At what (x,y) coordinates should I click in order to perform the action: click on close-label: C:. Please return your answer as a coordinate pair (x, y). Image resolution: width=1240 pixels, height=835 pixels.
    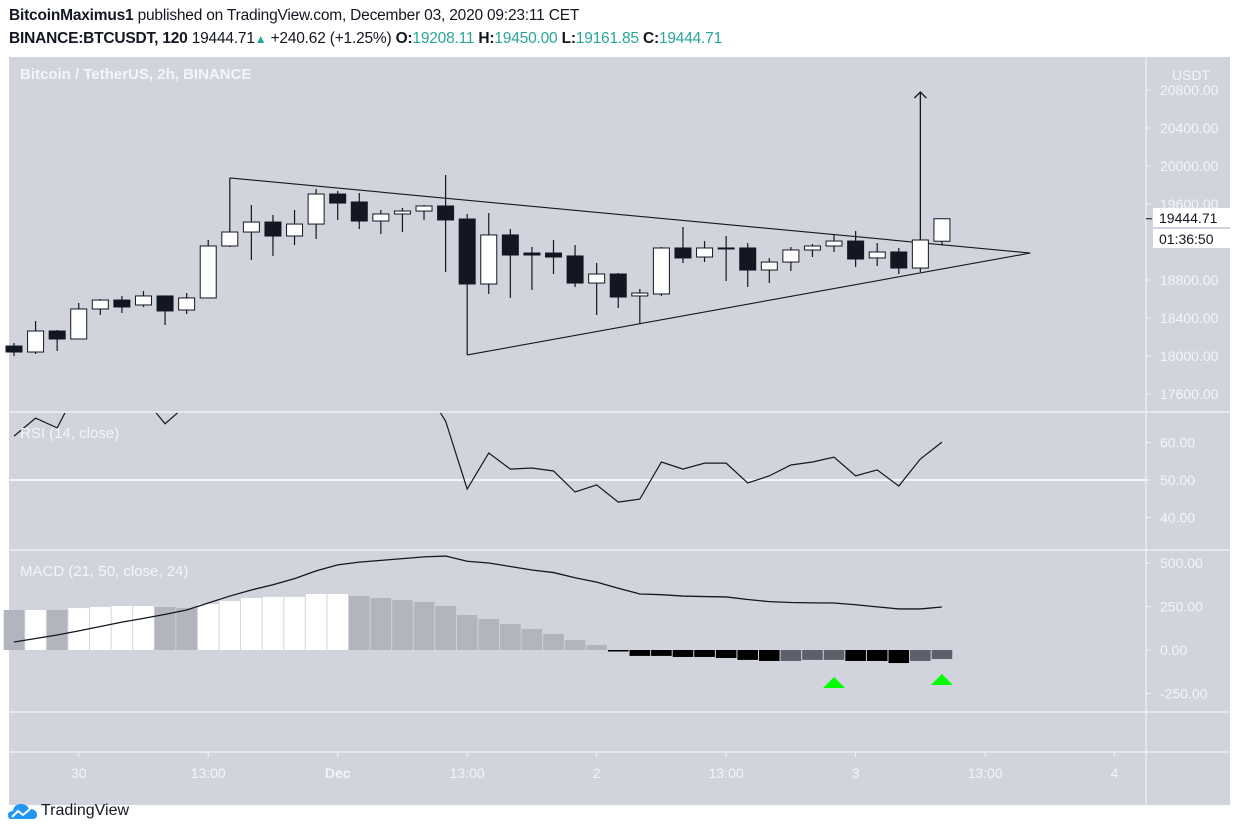
    Looking at the image, I should click on (650, 38).